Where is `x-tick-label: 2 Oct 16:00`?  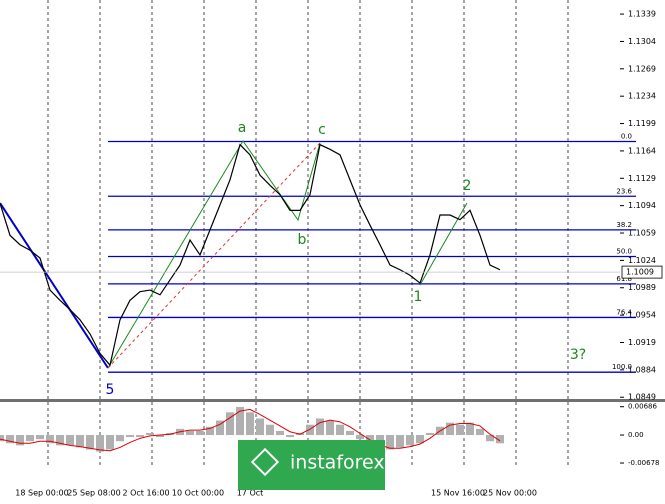
x-tick-label: 2 Oct 16:00 is located at coordinates (145, 493).